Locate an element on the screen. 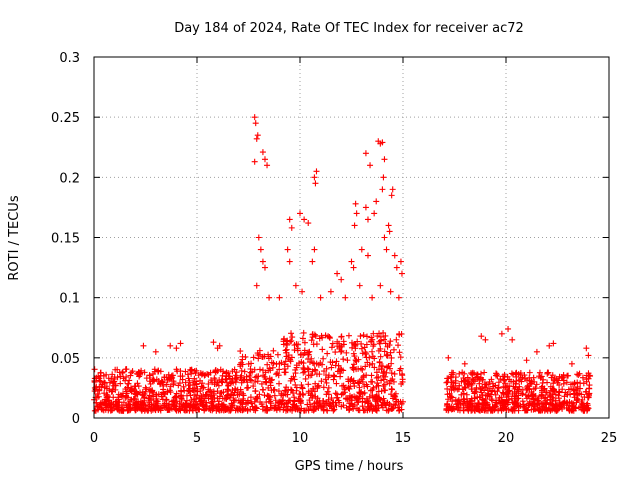 The height and width of the screenshot is (480, 640). x-tick-label: 0 is located at coordinates (94, 438).